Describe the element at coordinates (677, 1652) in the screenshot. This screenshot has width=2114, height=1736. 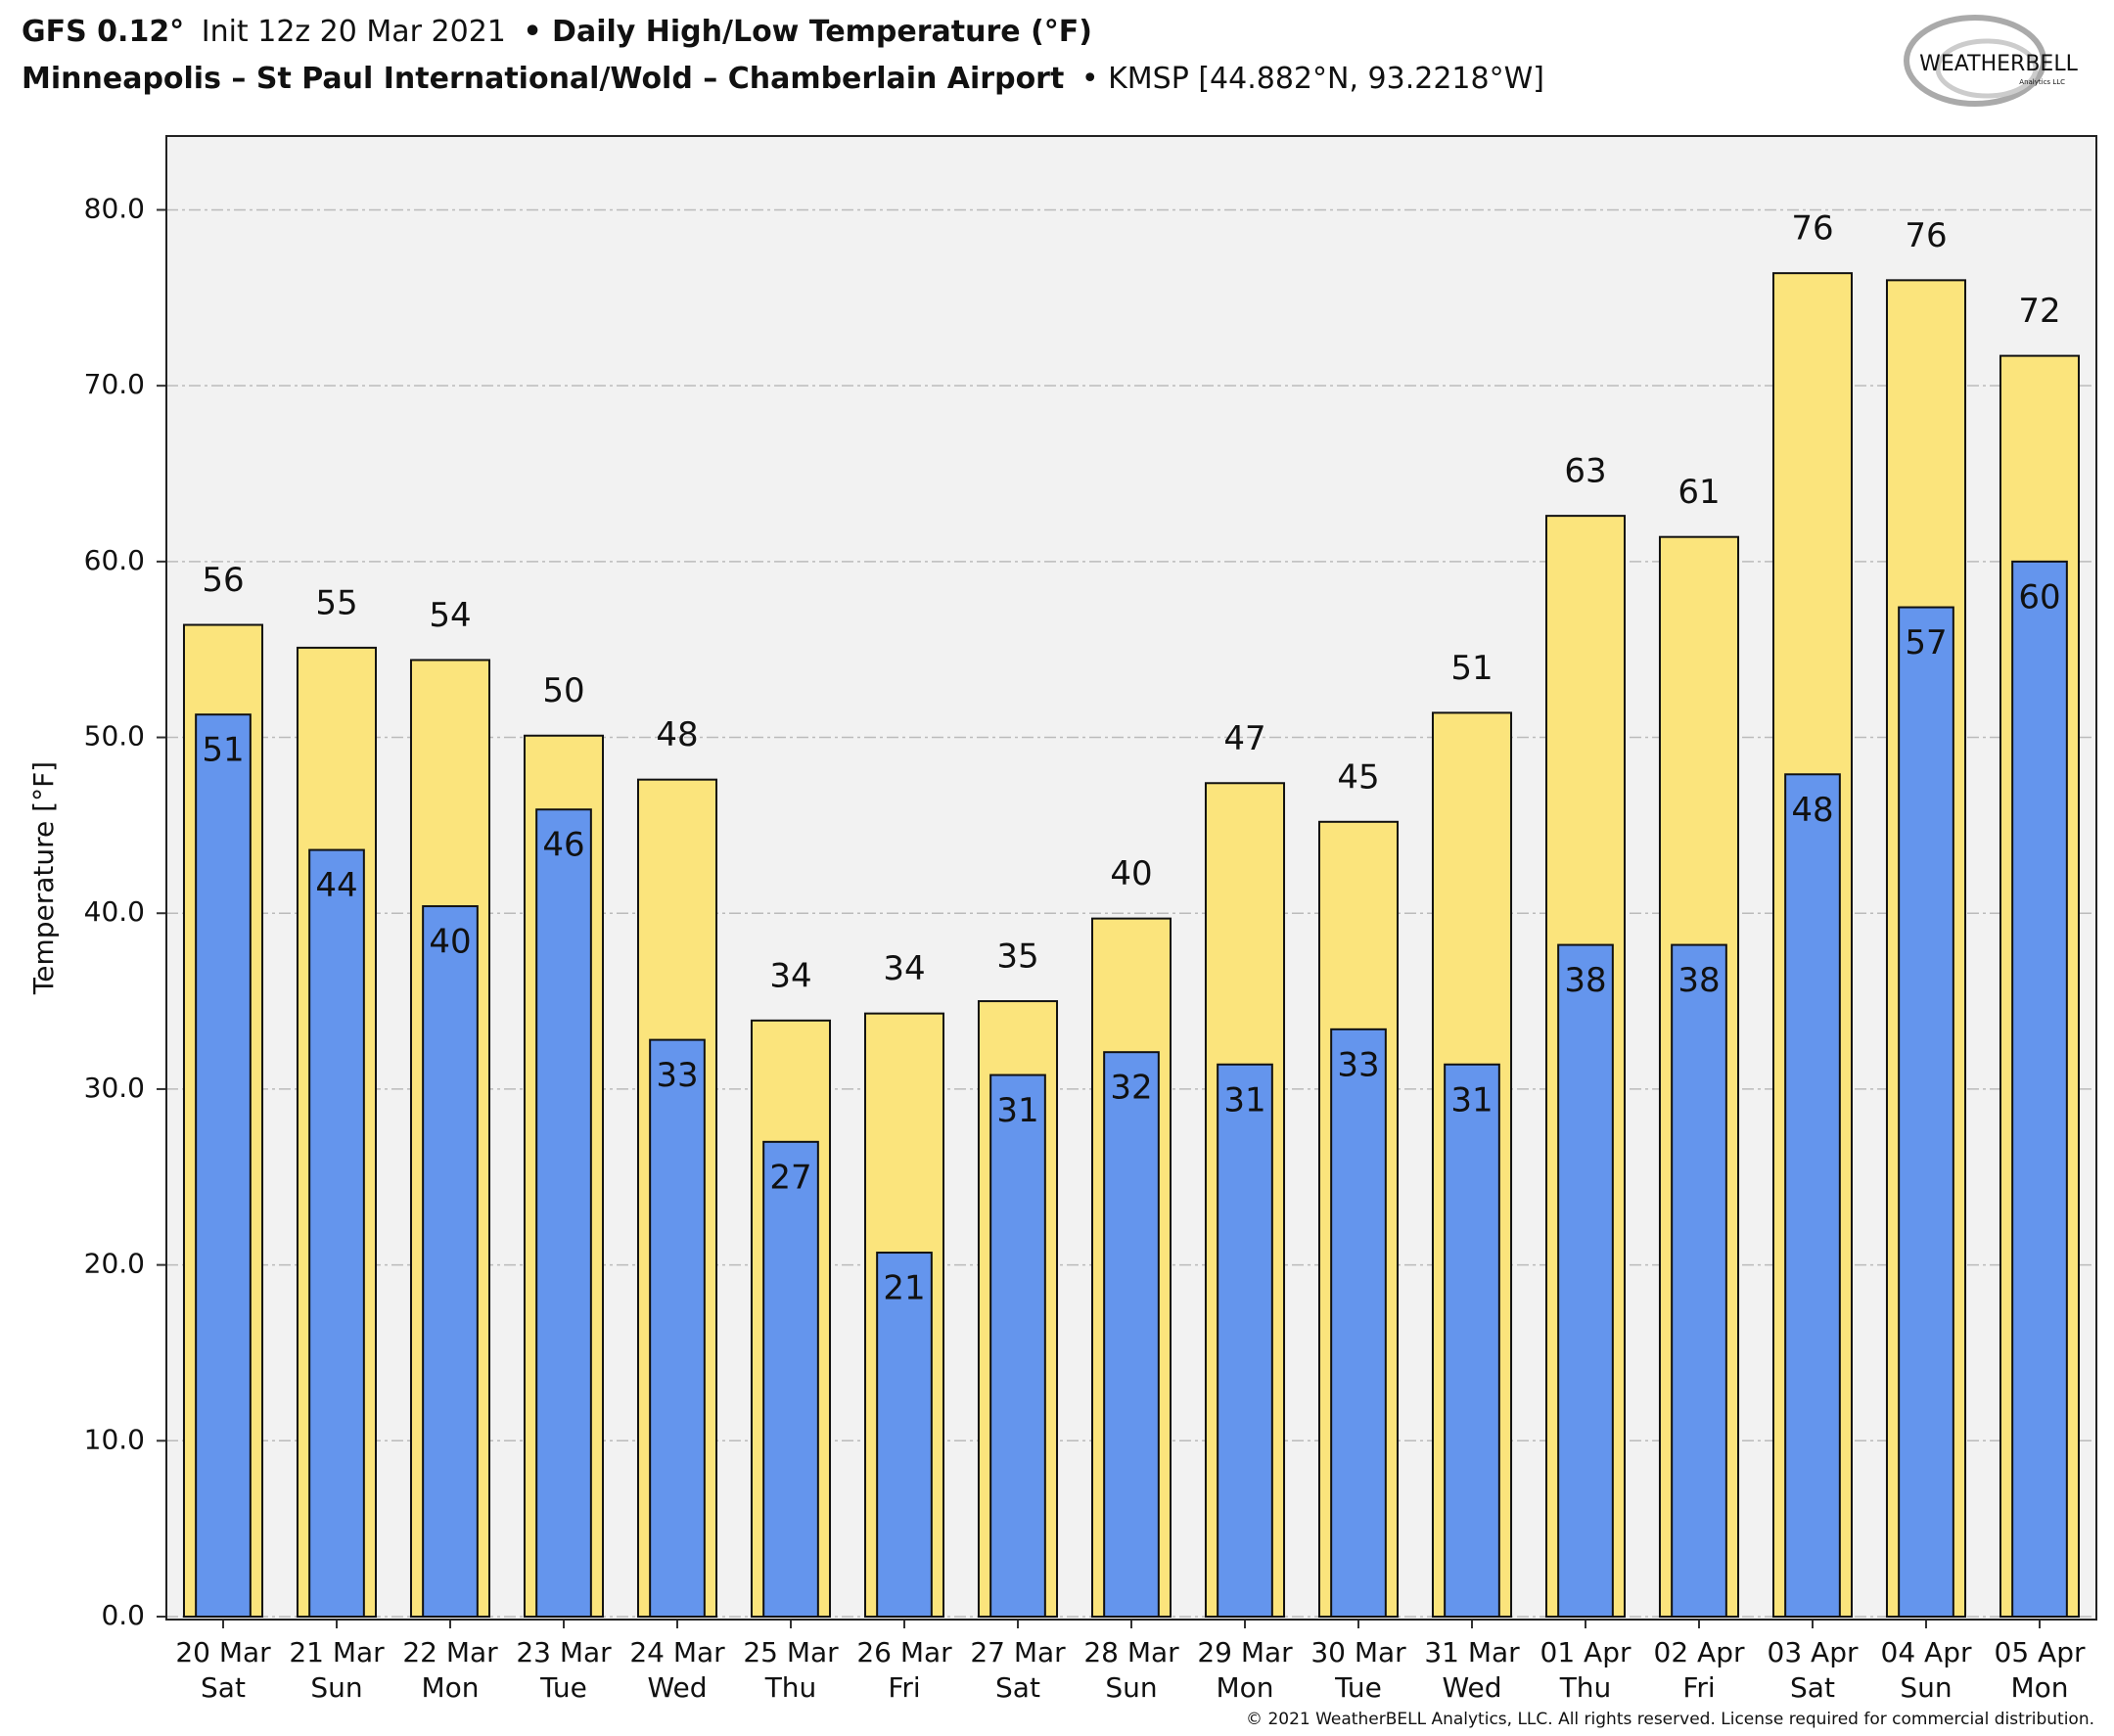
I see `x-tick-label: 24 Mar` at that location.